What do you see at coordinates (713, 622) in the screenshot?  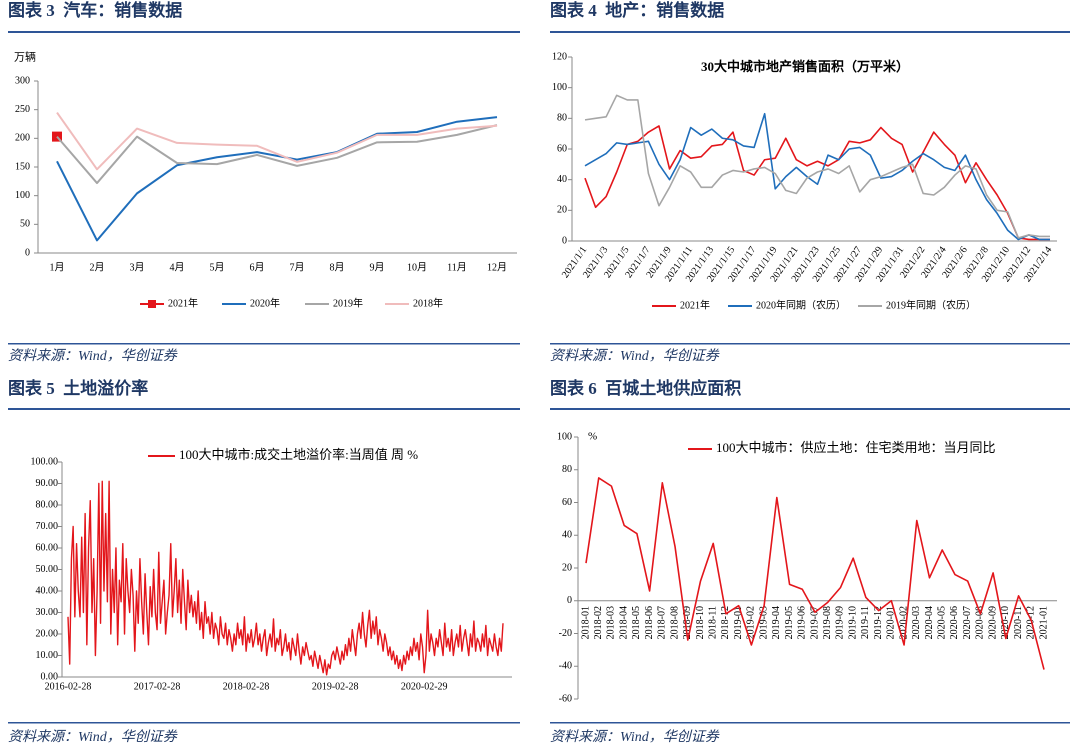 I see `x-tick-label: 2018-11` at bounding box center [713, 622].